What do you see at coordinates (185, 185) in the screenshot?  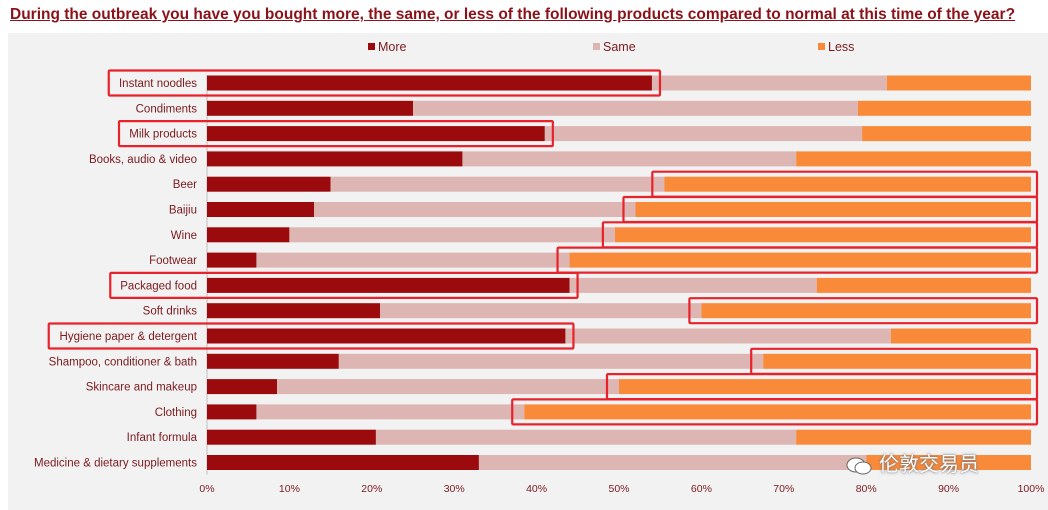 I see `category-label: Beer` at bounding box center [185, 185].